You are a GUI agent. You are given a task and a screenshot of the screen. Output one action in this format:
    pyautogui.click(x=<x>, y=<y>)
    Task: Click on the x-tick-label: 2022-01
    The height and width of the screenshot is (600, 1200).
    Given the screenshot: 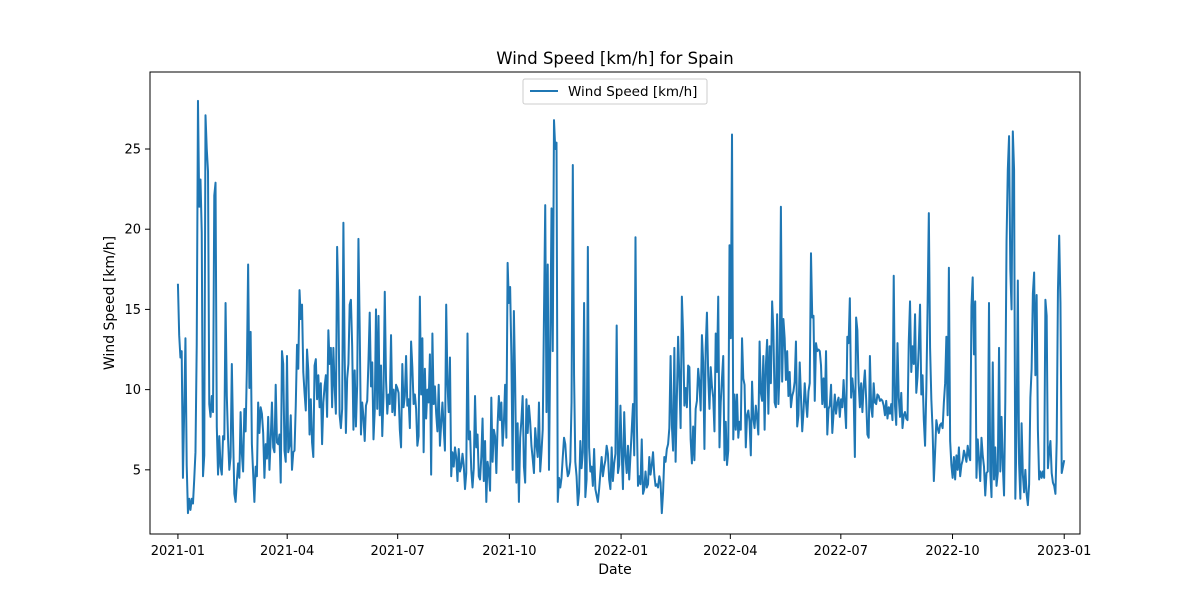 What is the action you would take?
    pyautogui.click(x=621, y=551)
    